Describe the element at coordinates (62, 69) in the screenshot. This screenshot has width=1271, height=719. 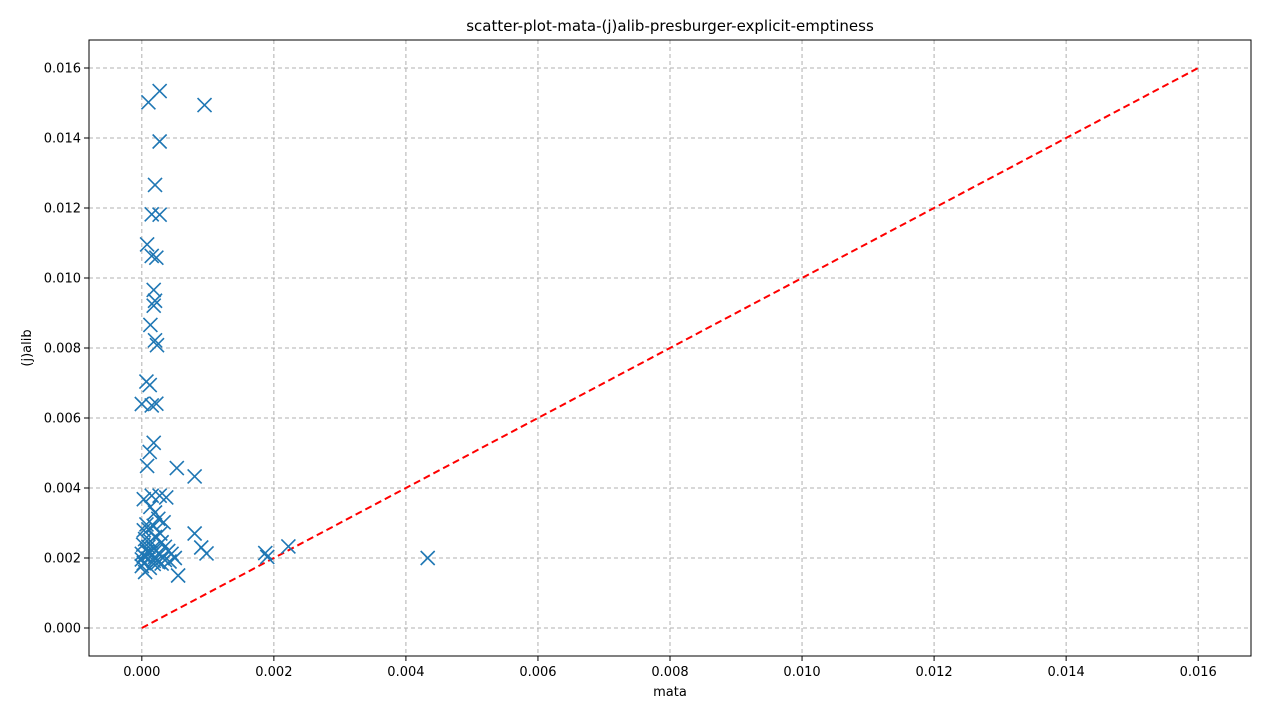
I see `y-tick-label: 0.016` at that location.